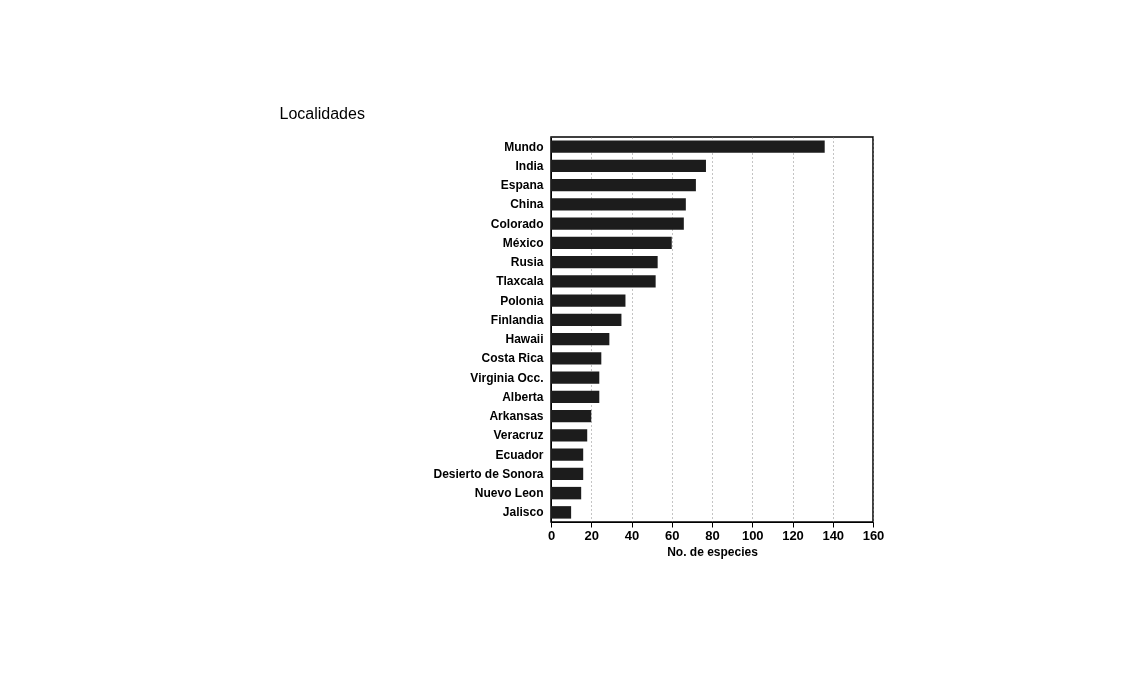 Image resolution: width=1148 pixels, height=691 pixels. What do you see at coordinates (527, 262) in the screenshot?
I see `y-tick-label: Rusia` at bounding box center [527, 262].